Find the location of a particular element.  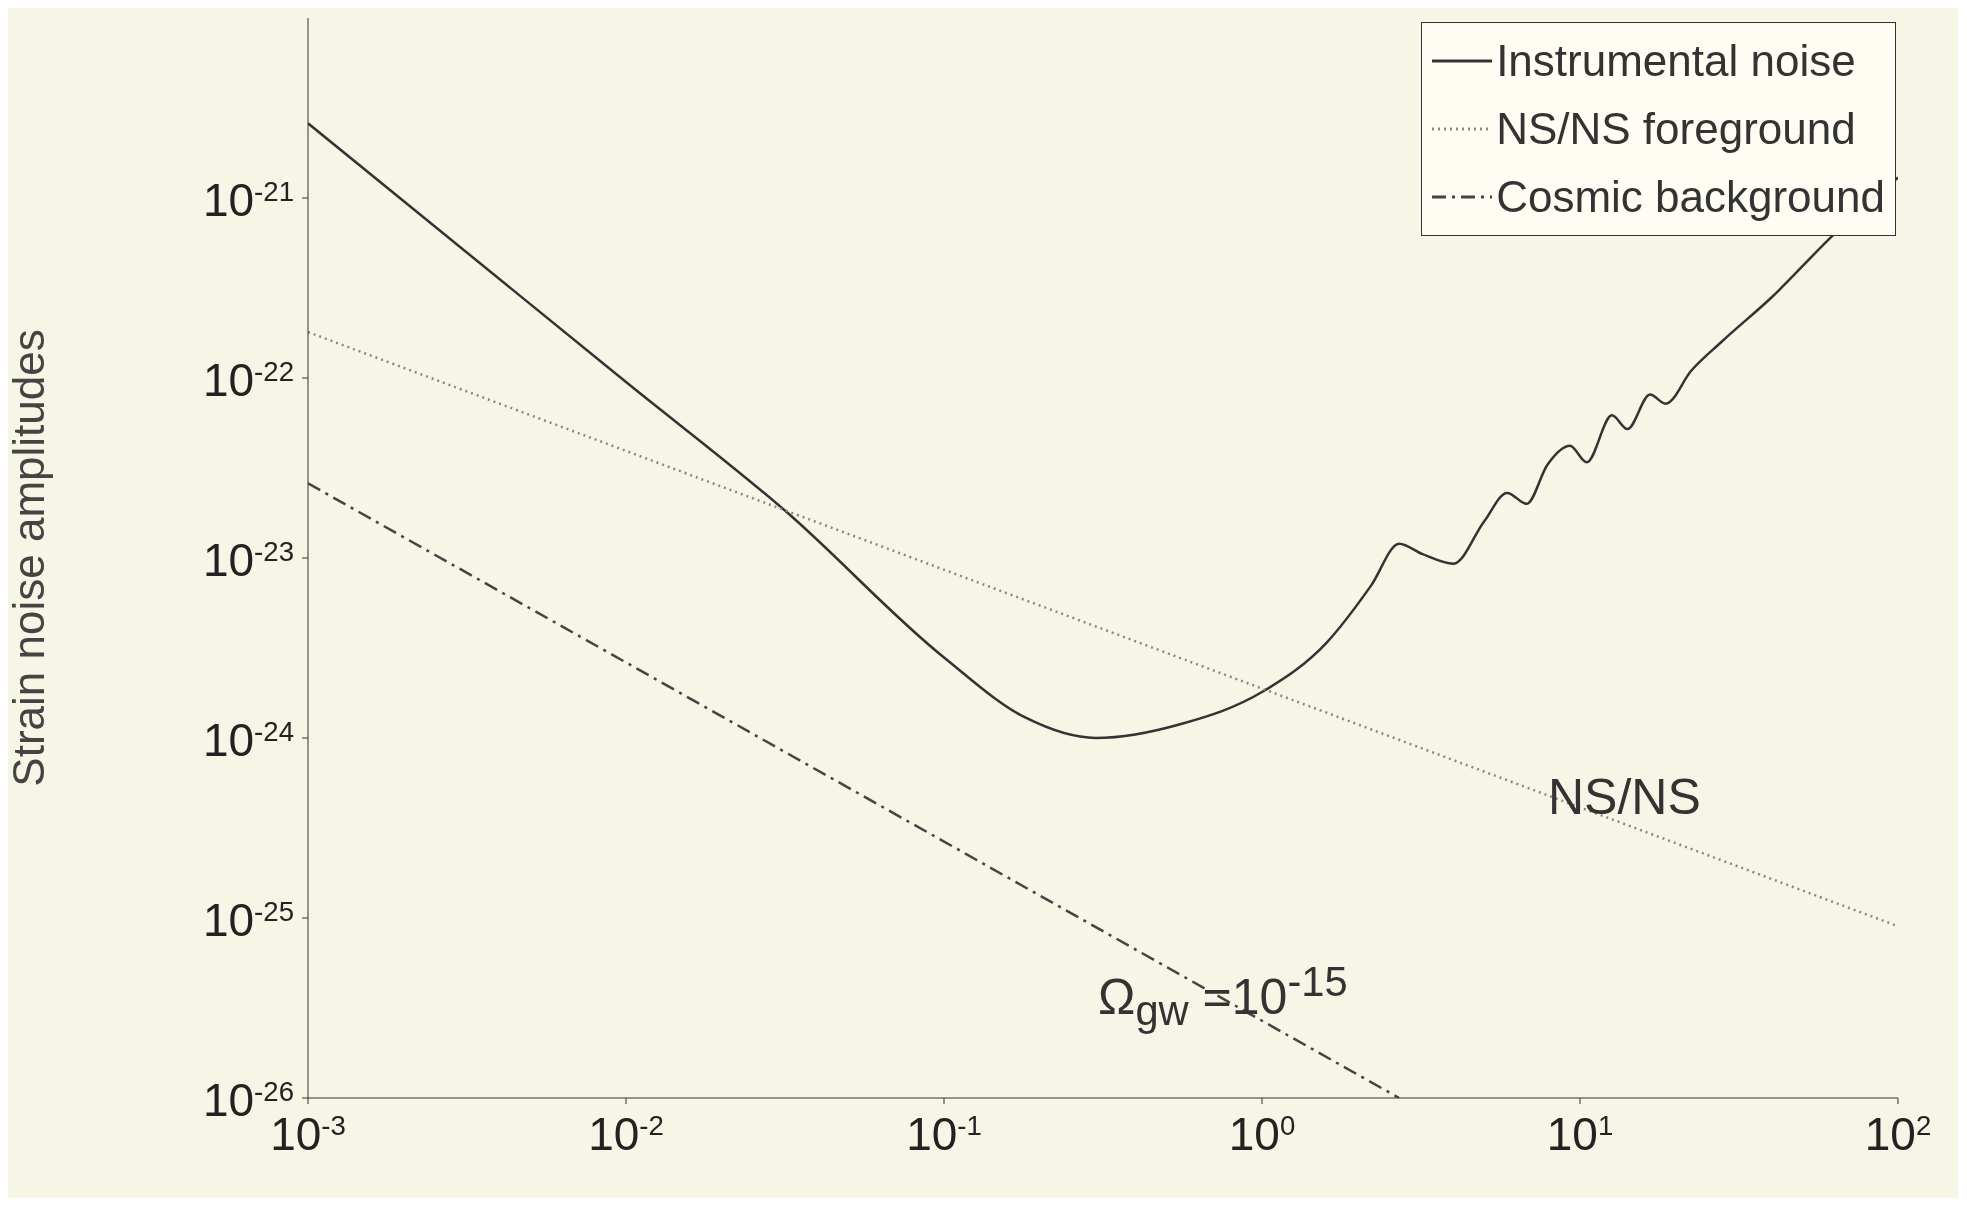

annotation: Ω$_{gw}$ =10$^{-15}$ is located at coordinates (1223, 996).